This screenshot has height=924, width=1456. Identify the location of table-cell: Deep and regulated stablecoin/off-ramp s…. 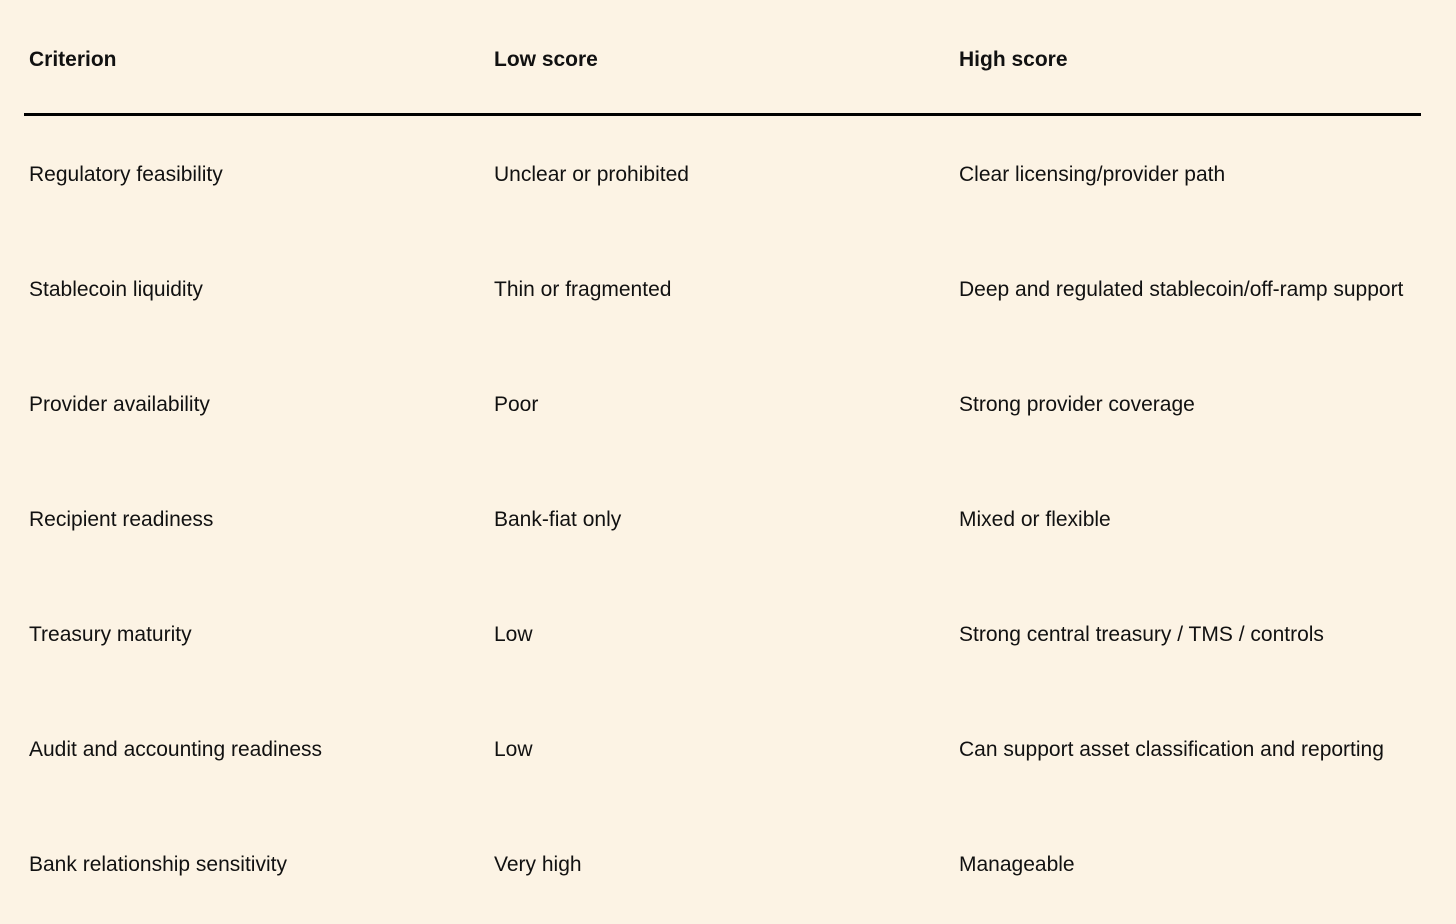
(1181, 289).